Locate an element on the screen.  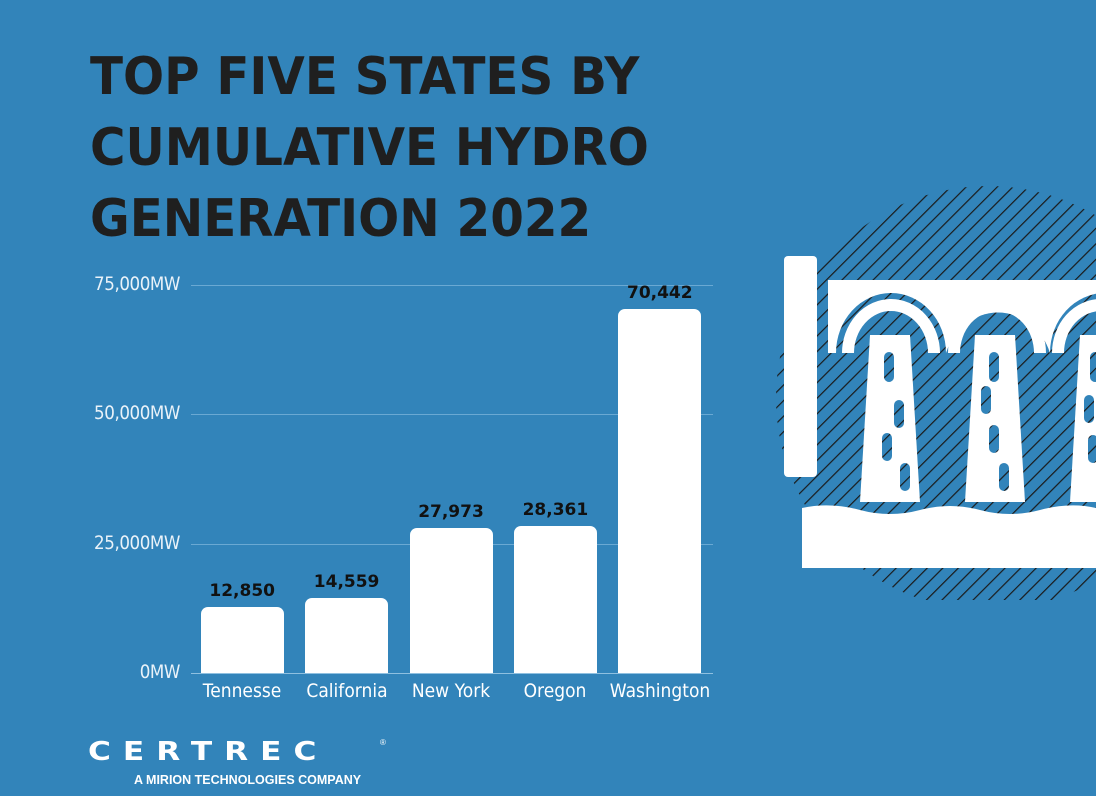
x-category-label: California is located at coordinates (346, 691).